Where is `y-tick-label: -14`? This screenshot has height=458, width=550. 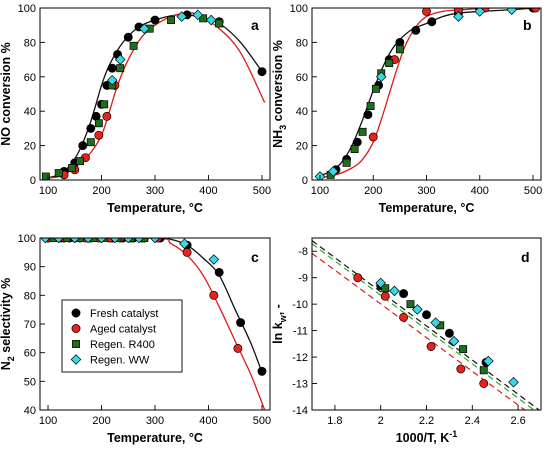
y-tick-label: -14 is located at coordinates (300, 411).